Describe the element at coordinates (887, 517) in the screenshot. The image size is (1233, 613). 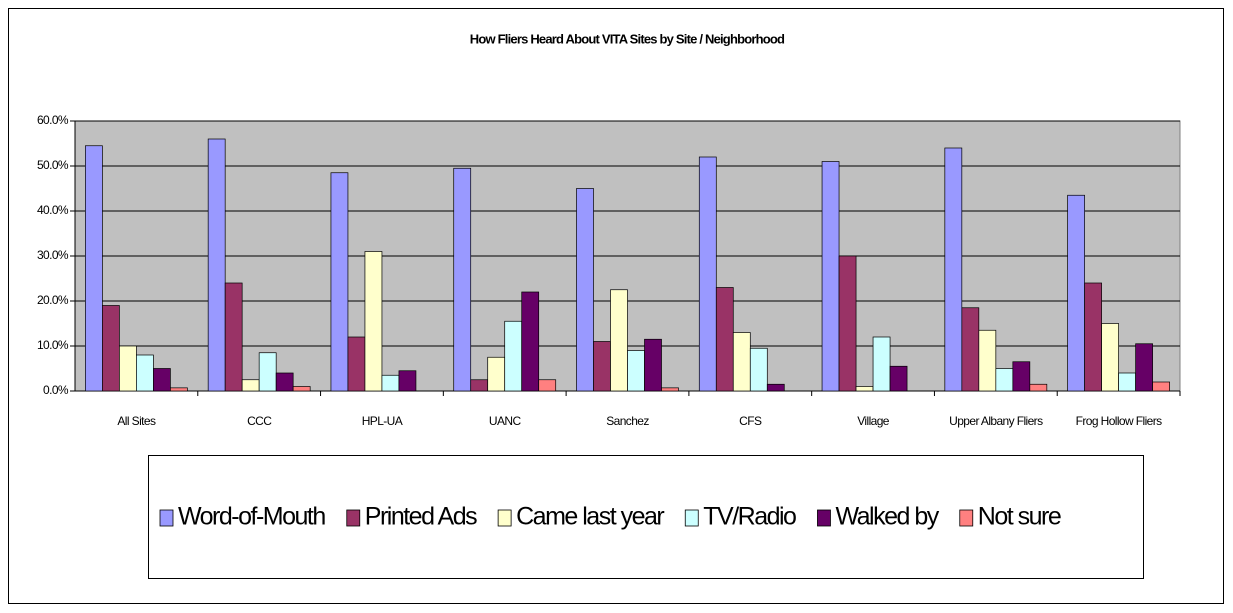
I see `legend-label: Walked by` at that location.